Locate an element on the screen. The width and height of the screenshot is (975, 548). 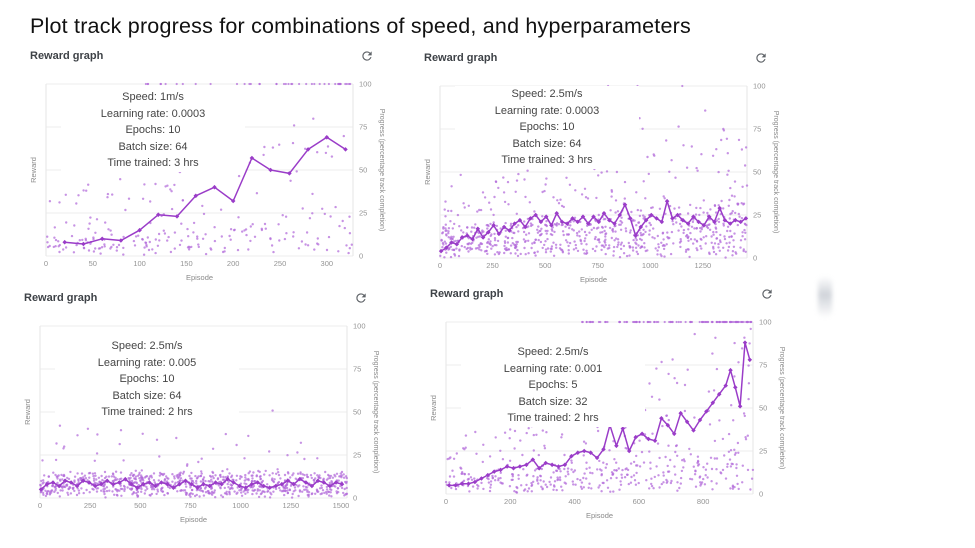
artifact-smudge is located at coordinates (825, 297).